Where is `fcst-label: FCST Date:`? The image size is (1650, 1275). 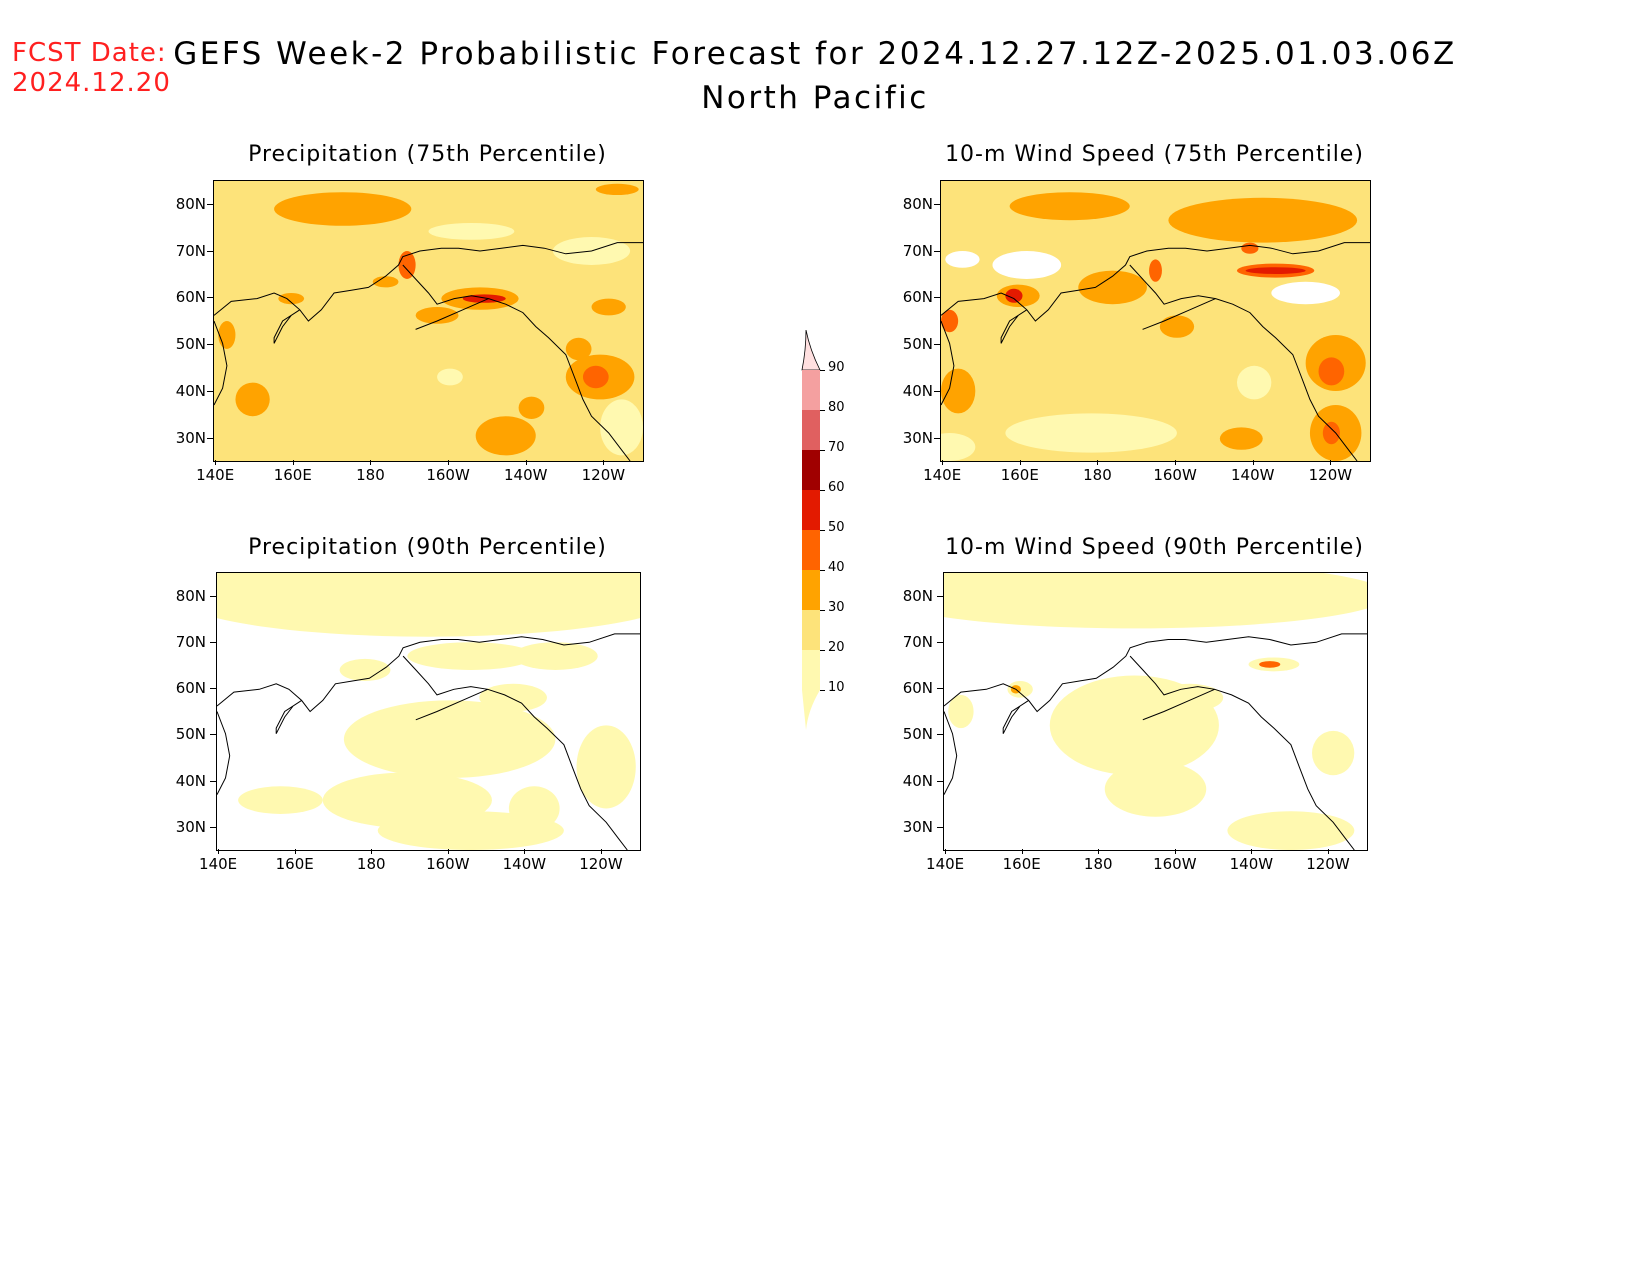
fcst-label: FCST Date: is located at coordinates (89, 53).